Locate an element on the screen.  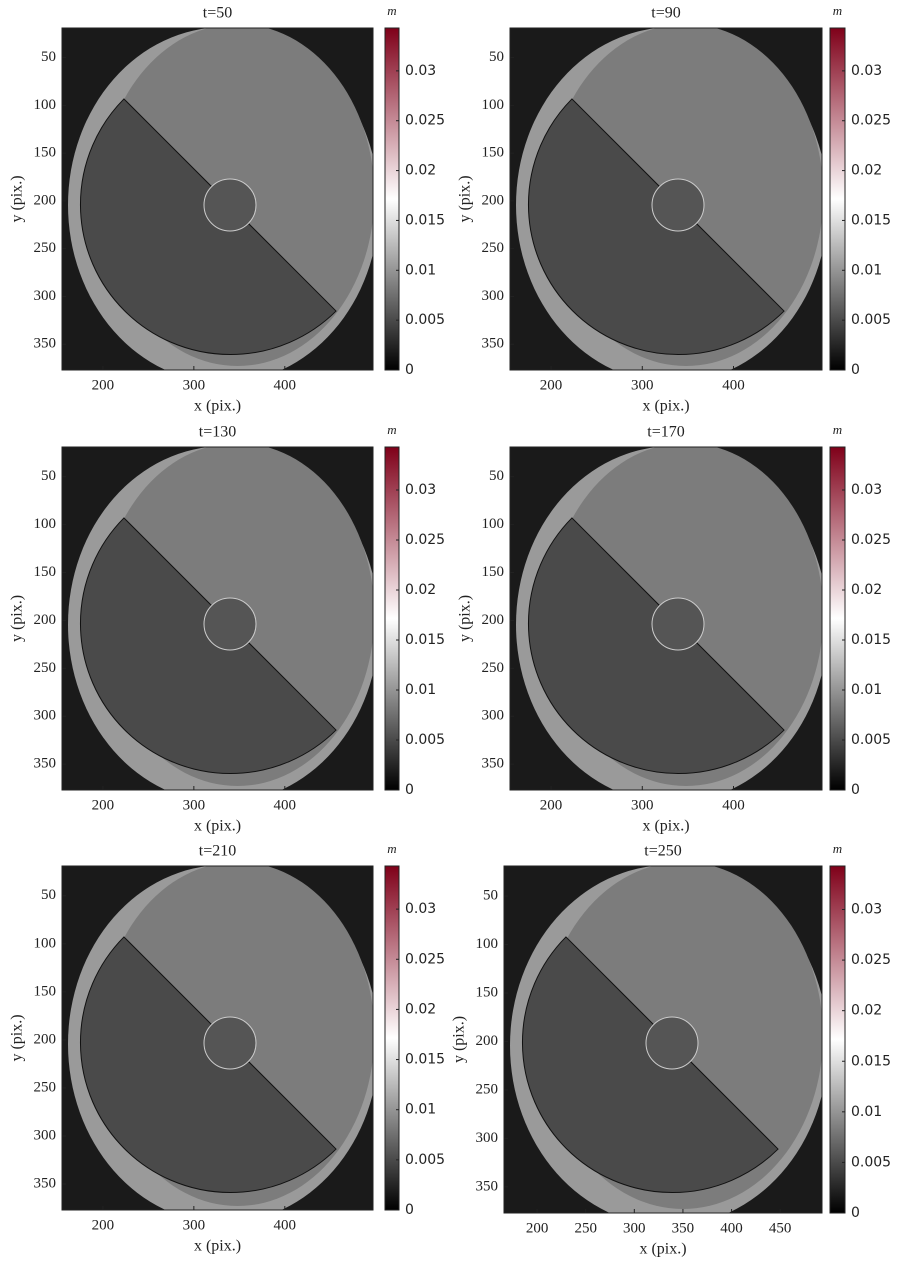
panel-title: t=130 is located at coordinates (217, 432).